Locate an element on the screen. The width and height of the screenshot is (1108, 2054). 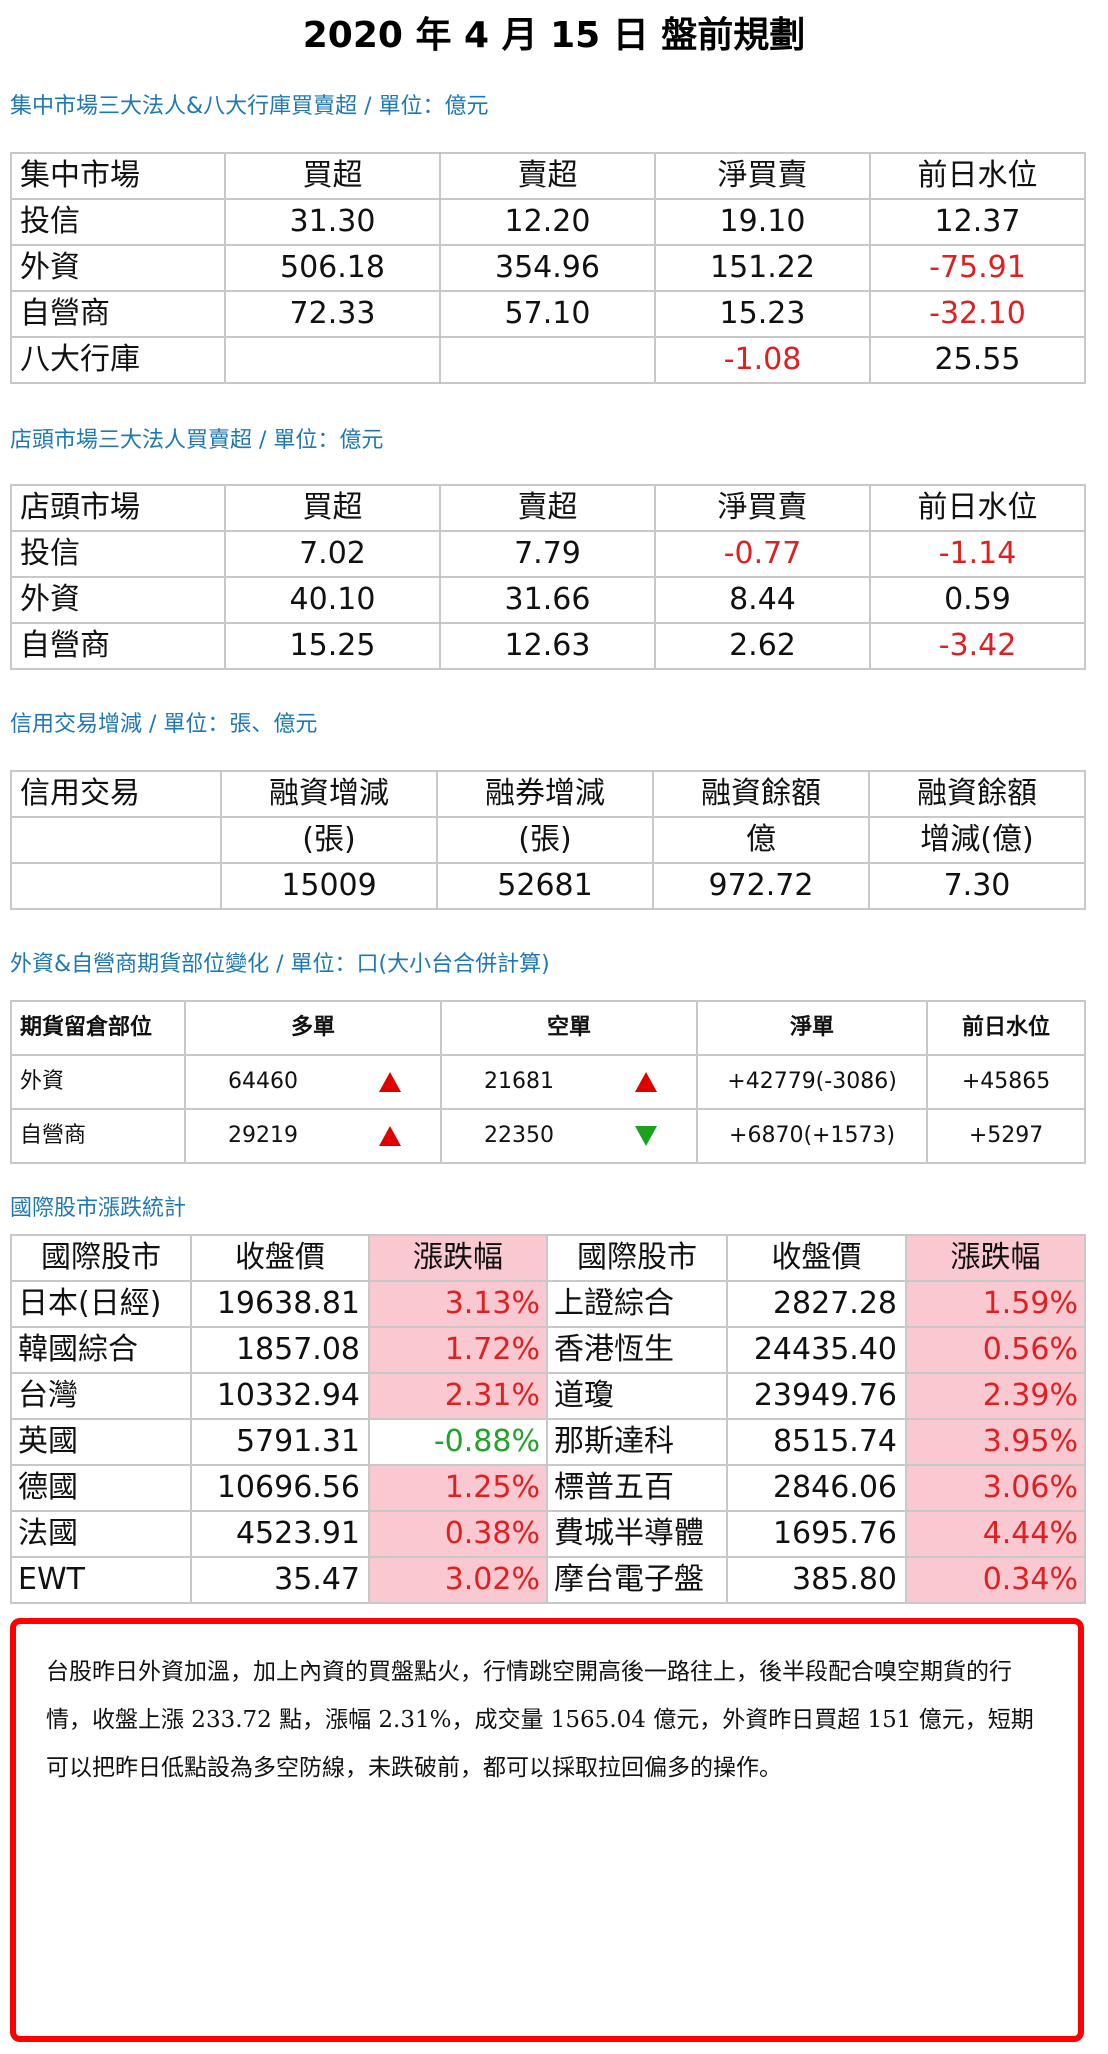
table-row: 八大行庫 -1.08 25.55 is located at coordinates (548, 360).